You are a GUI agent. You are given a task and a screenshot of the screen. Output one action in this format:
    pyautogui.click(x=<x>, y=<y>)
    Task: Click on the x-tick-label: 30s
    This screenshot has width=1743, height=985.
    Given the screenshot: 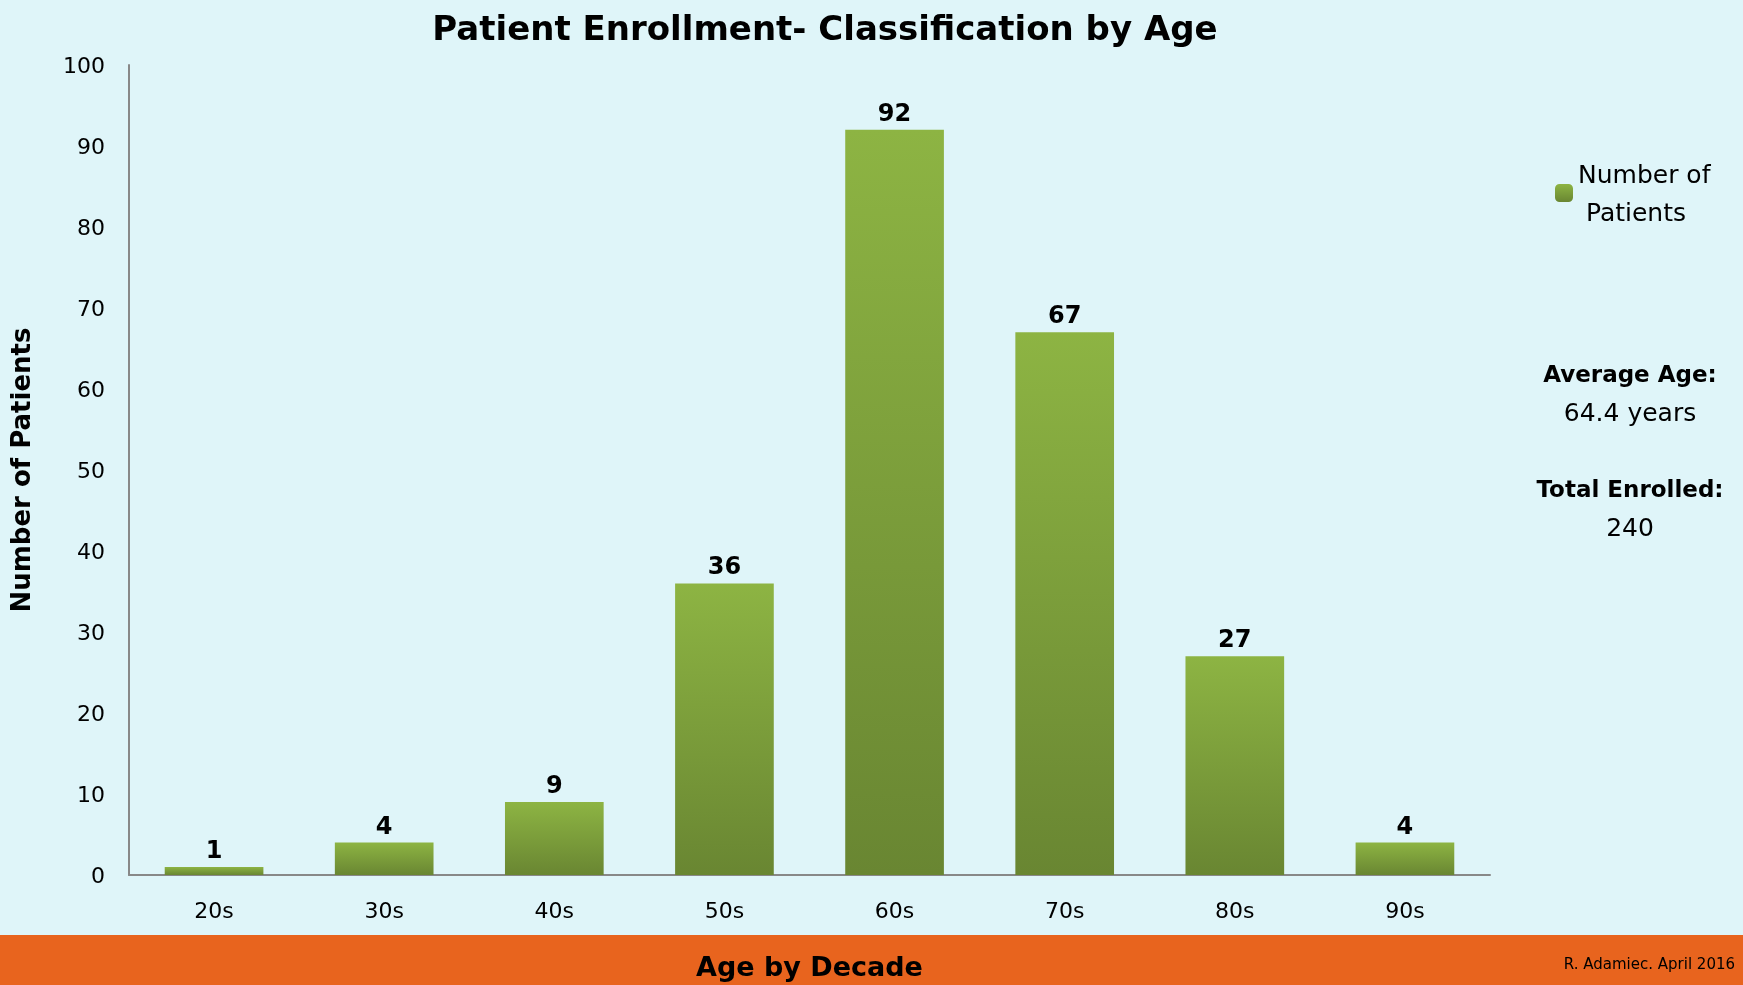 What is the action you would take?
    pyautogui.click(x=384, y=910)
    